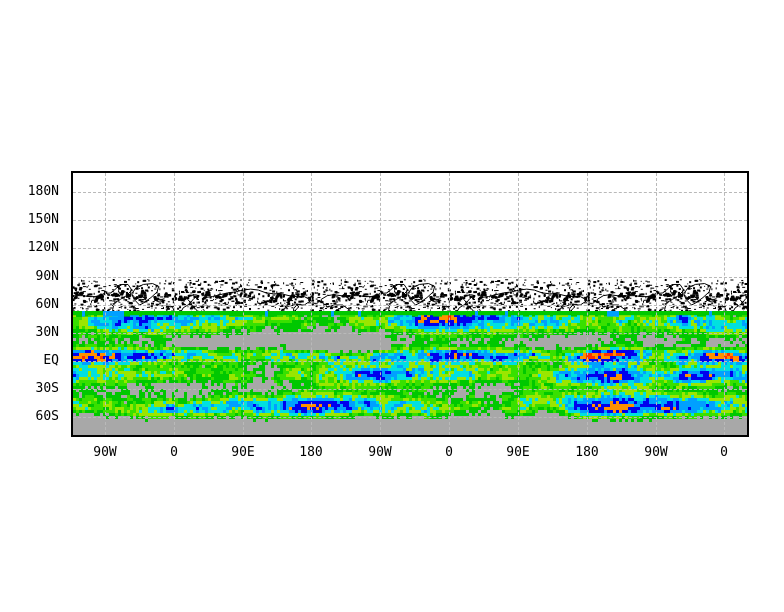  Describe the element at coordinates (410, 333) in the screenshot. I see `gridline-horizontal-30n` at that location.